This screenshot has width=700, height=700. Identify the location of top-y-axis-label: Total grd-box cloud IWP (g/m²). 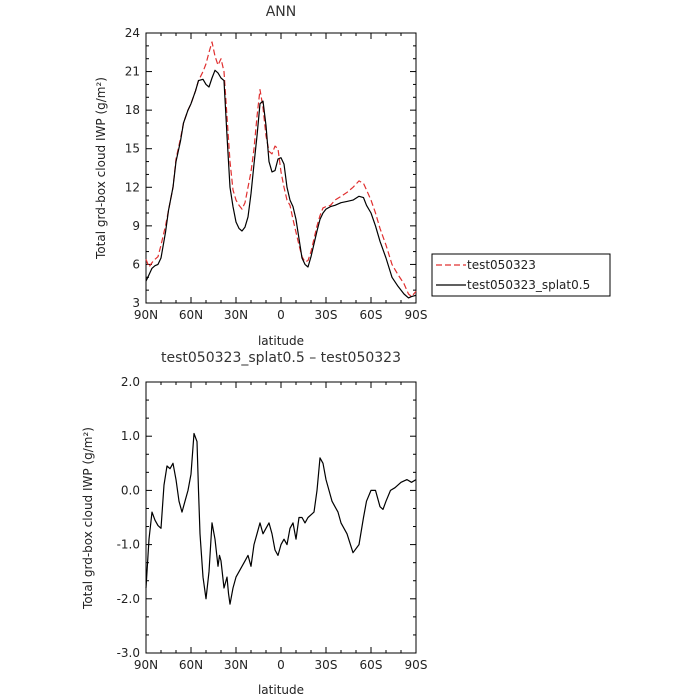
(101, 168).